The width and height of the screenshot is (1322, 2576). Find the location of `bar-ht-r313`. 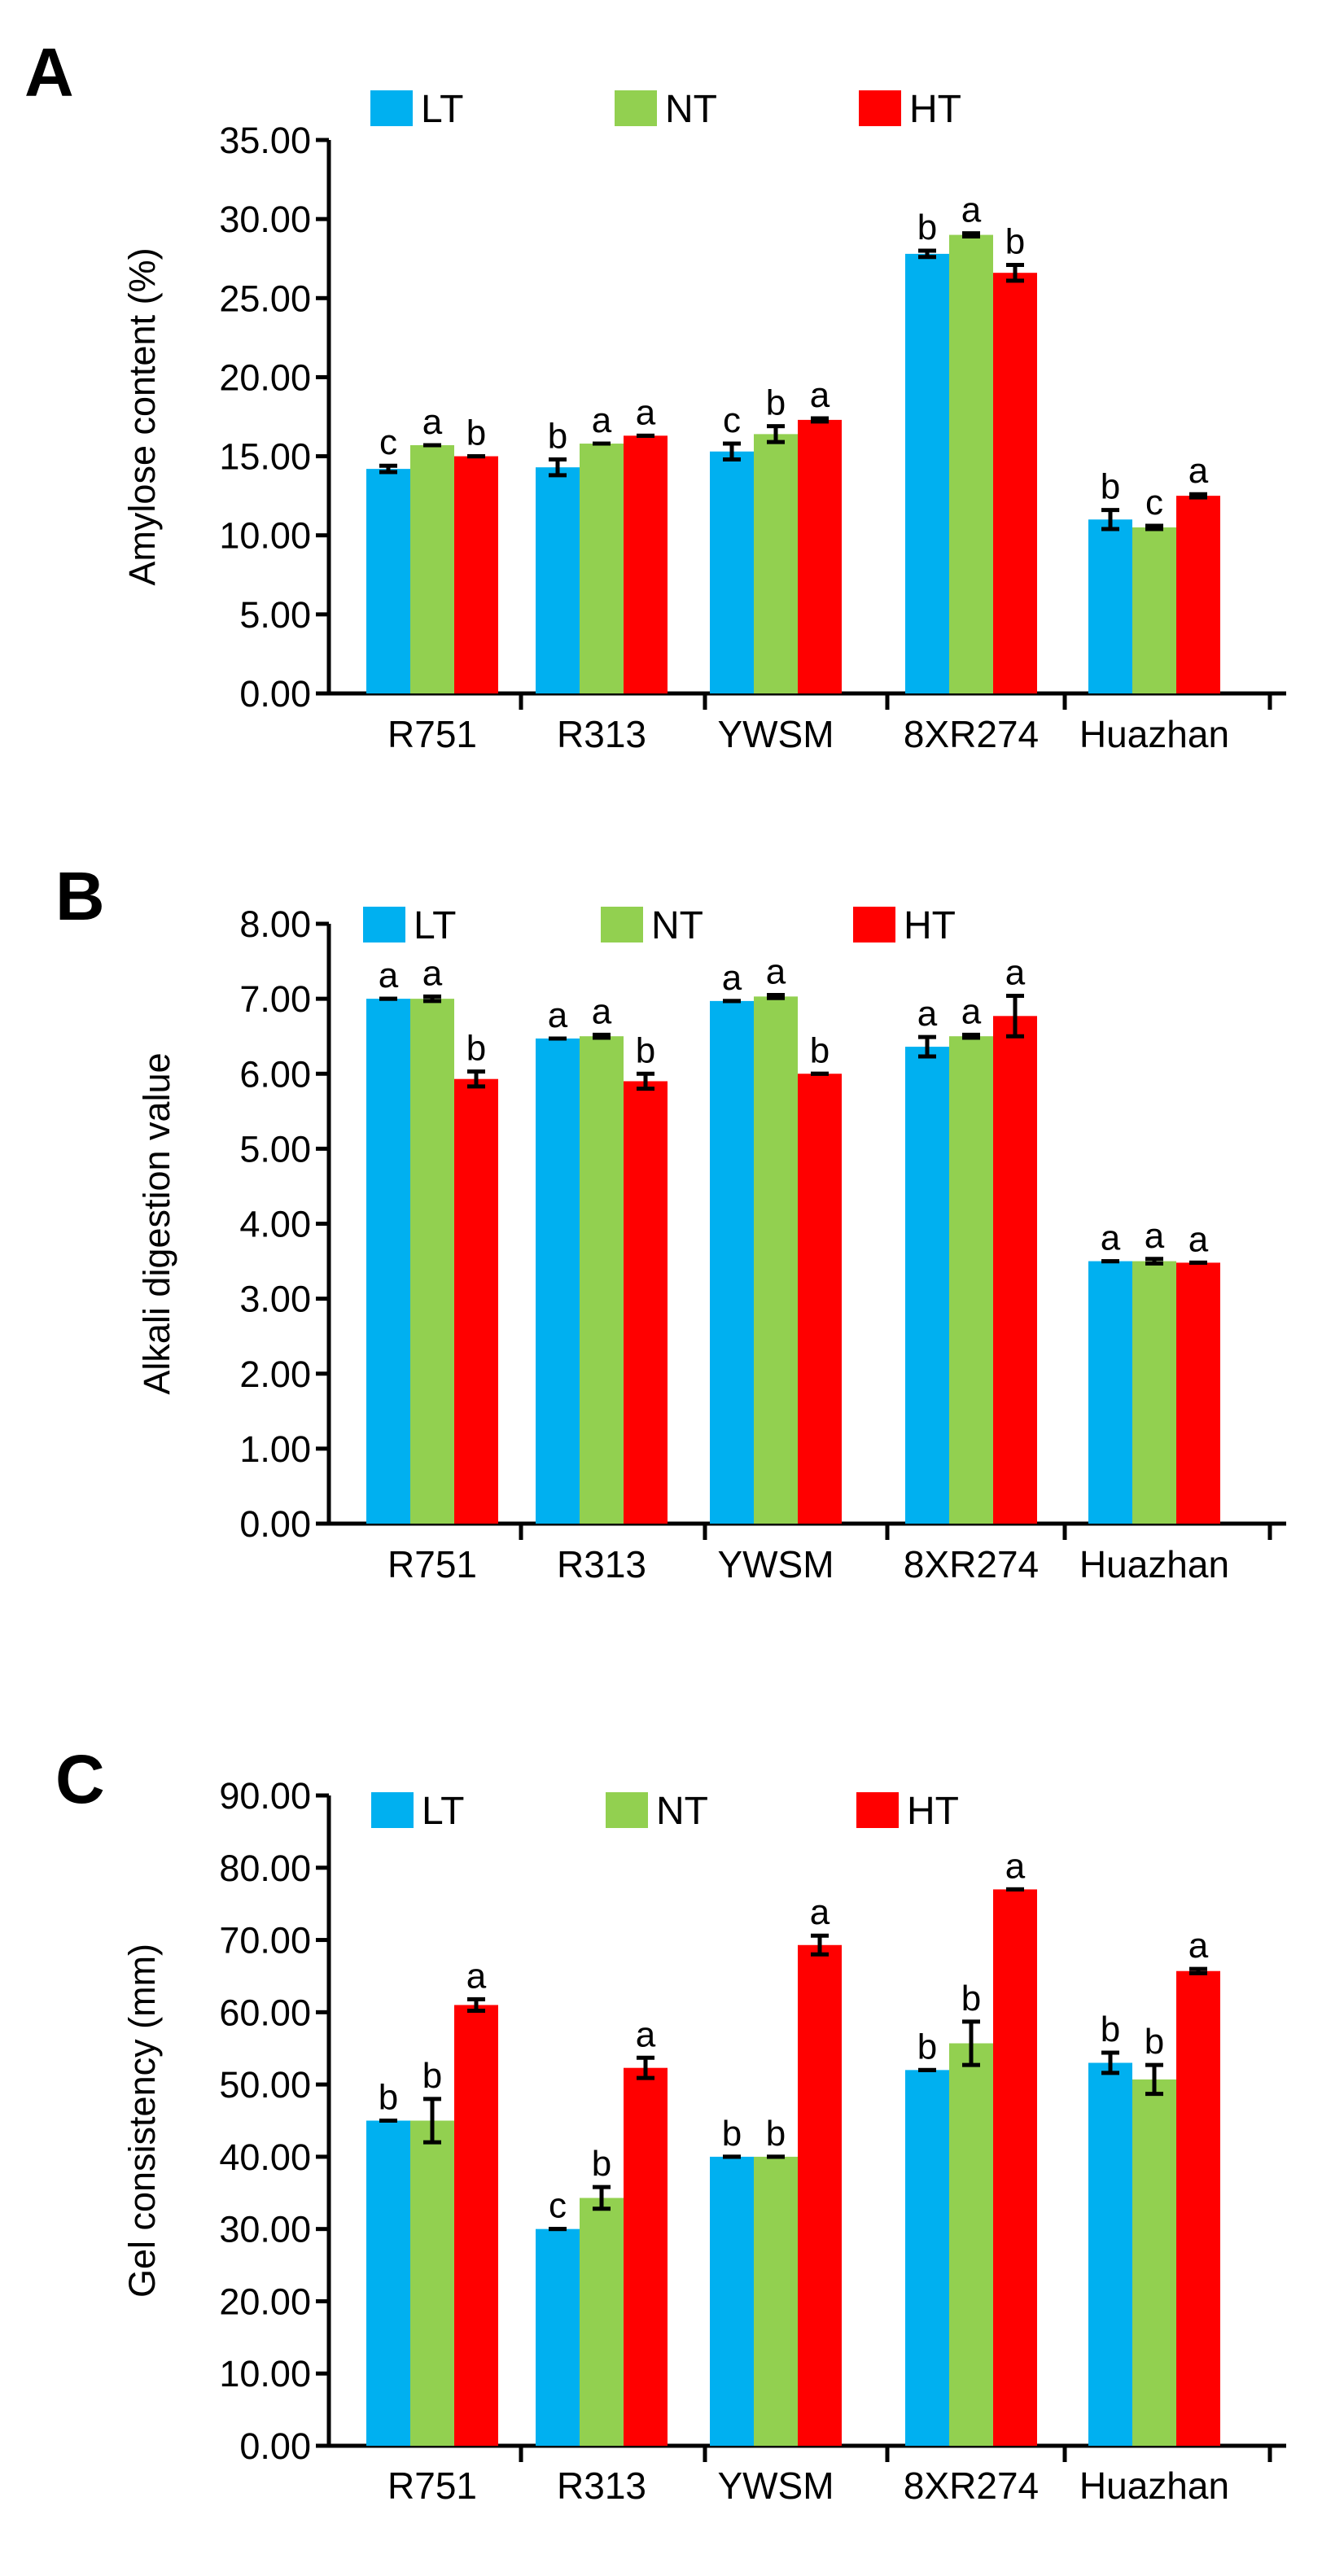

bar-ht-r313 is located at coordinates (646, 1302).